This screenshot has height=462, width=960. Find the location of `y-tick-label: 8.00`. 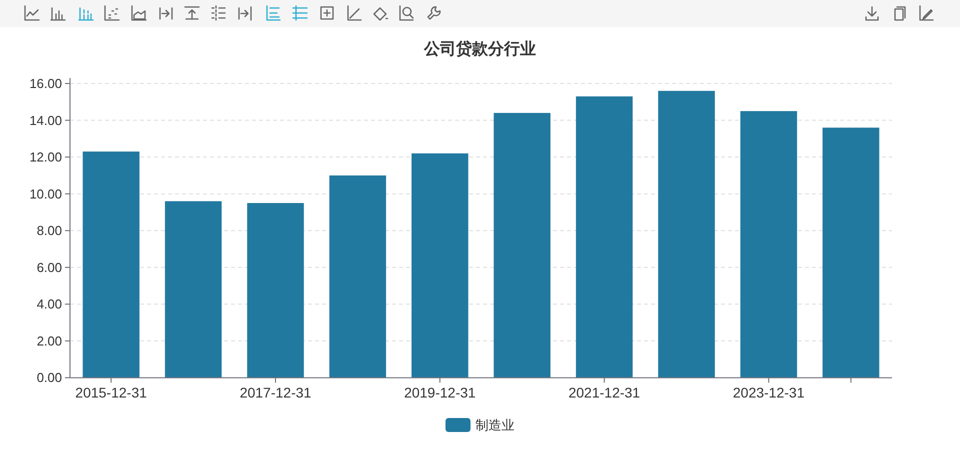

y-tick-label: 8.00 is located at coordinates (49, 230).